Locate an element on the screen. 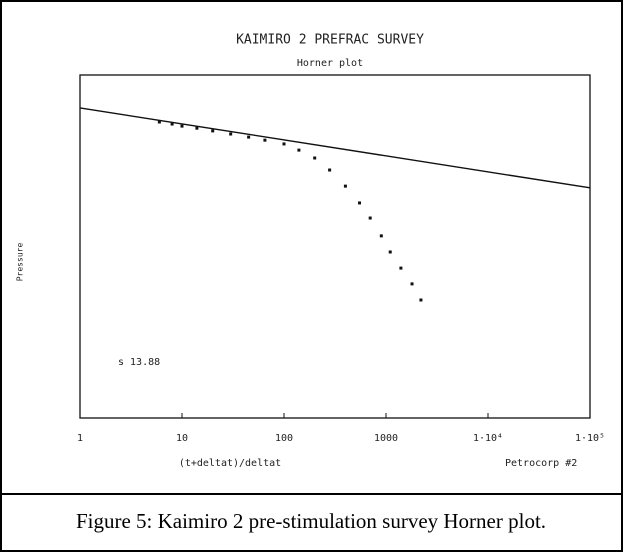  line is located at coordinates (335, 148).